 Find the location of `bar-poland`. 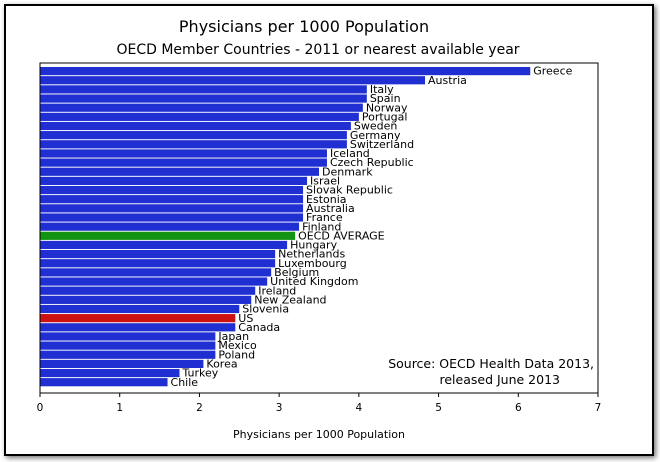

bar-poland is located at coordinates (128, 354).